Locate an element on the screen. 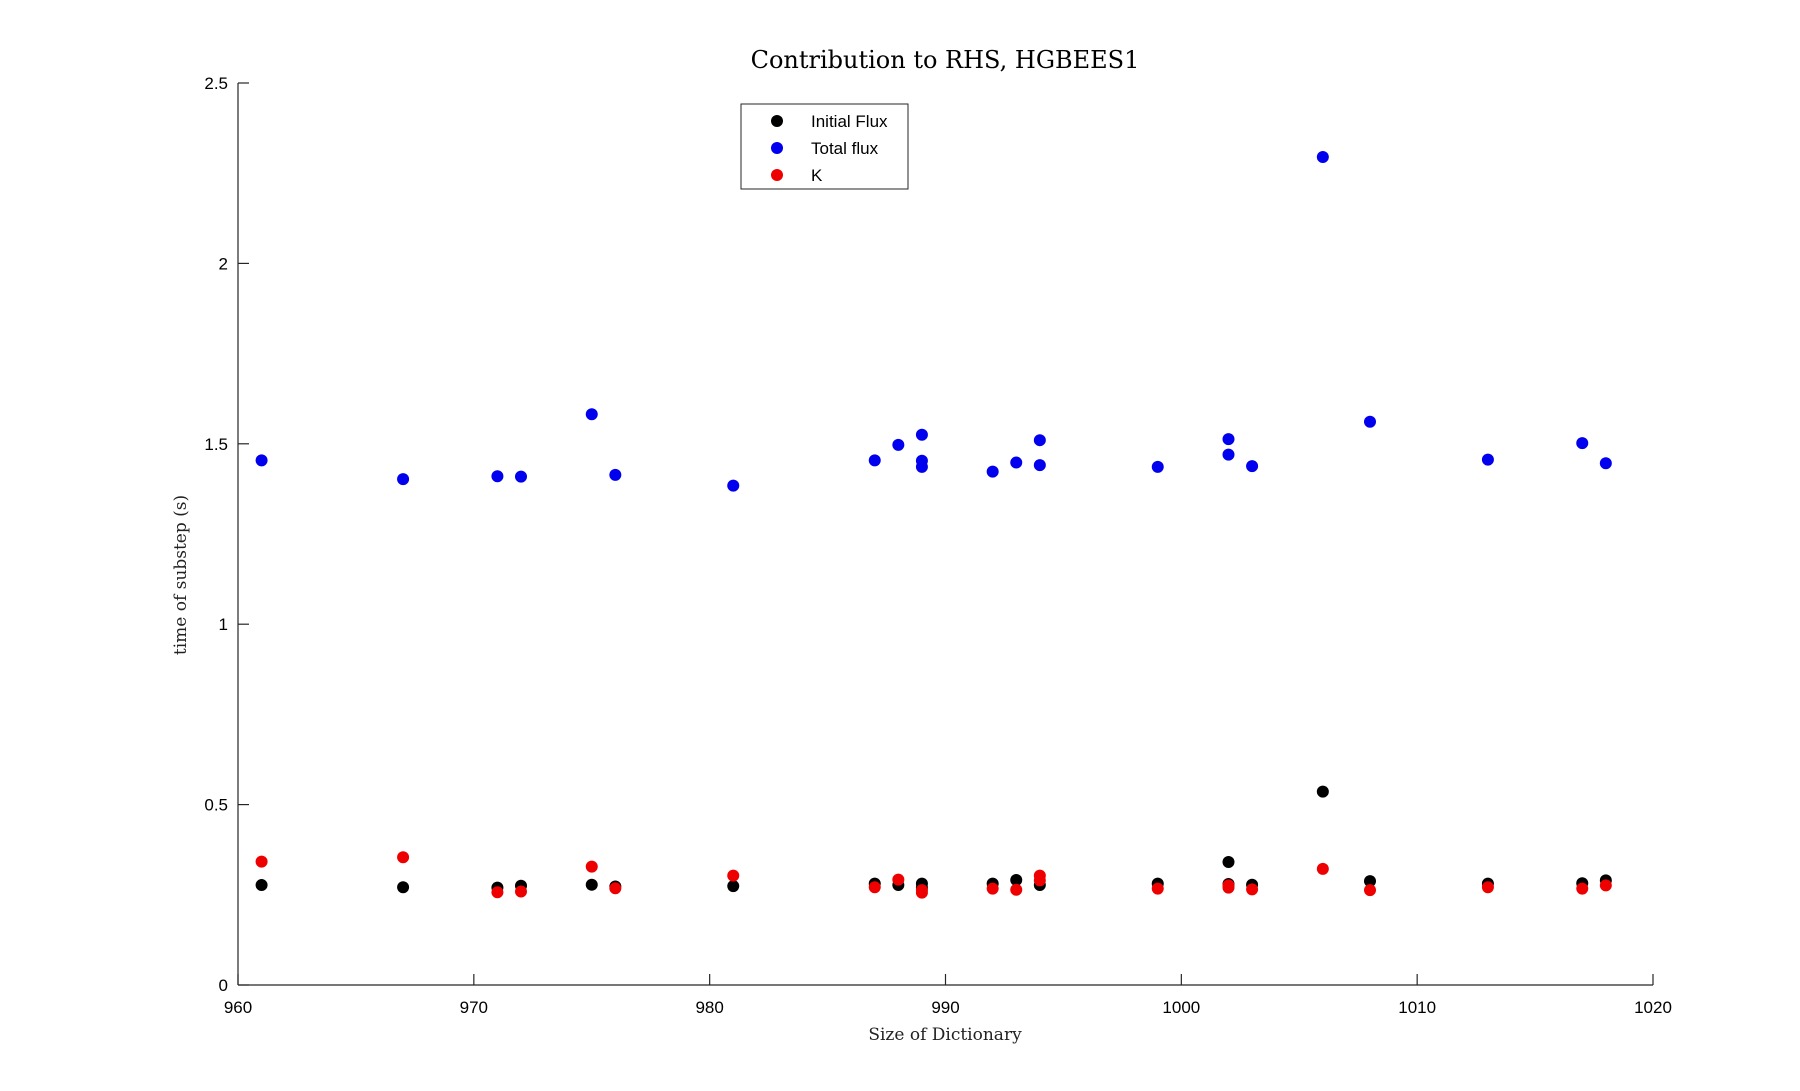 The image size is (1800, 1091). y-tick-label: 2.5 is located at coordinates (216, 83).